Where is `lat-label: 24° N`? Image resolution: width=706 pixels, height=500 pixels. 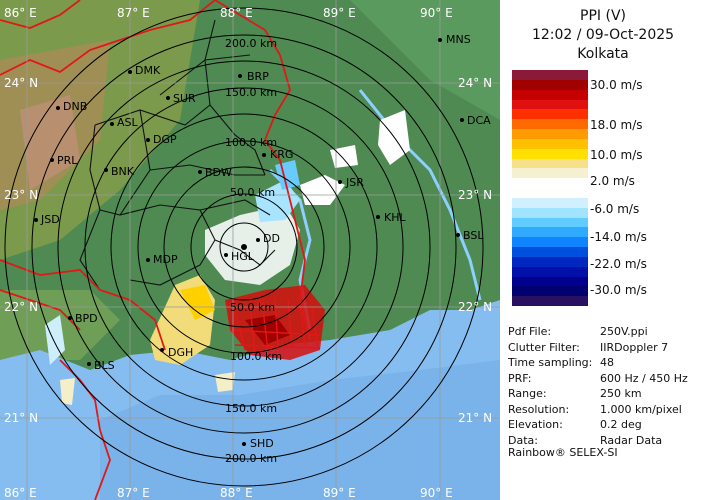
lat-label: 24° N is located at coordinates (475, 83).